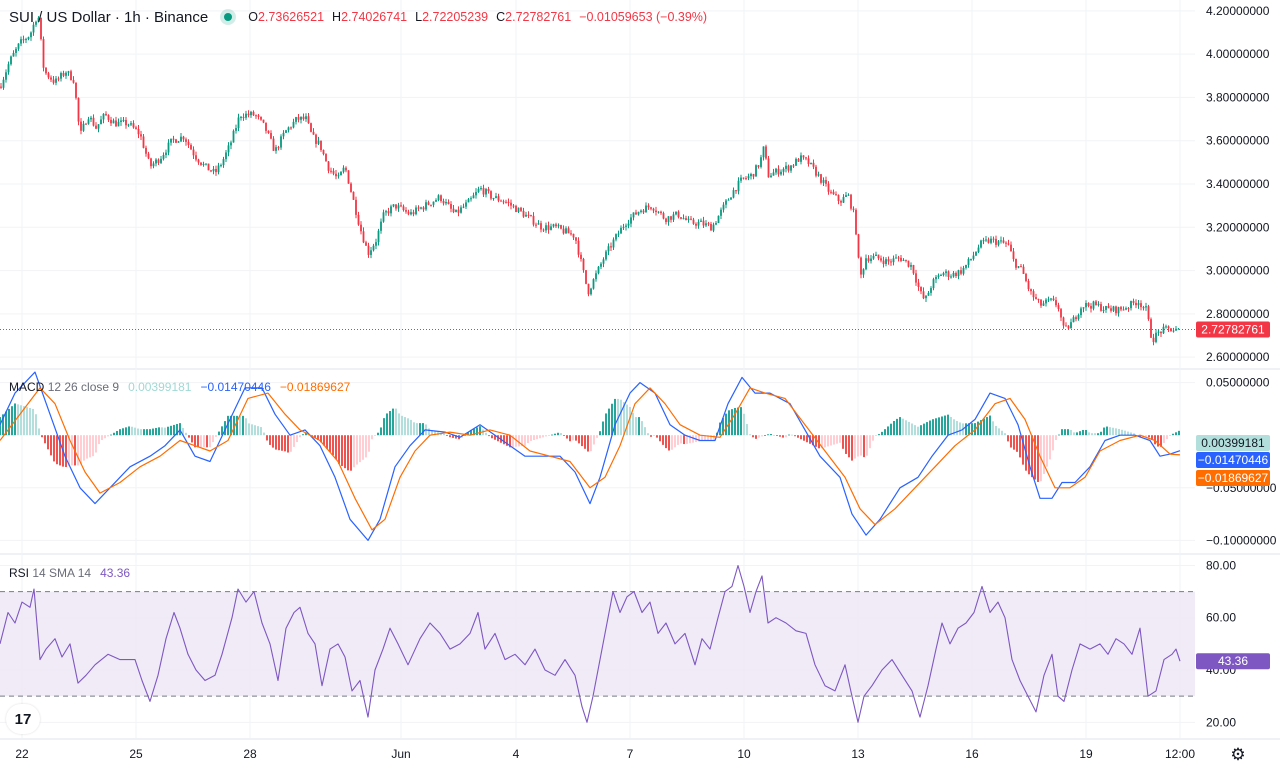 The image size is (1280, 768). Describe the element at coordinates (115, 573) in the screenshot. I see `rsi-value: 43.36` at that location.